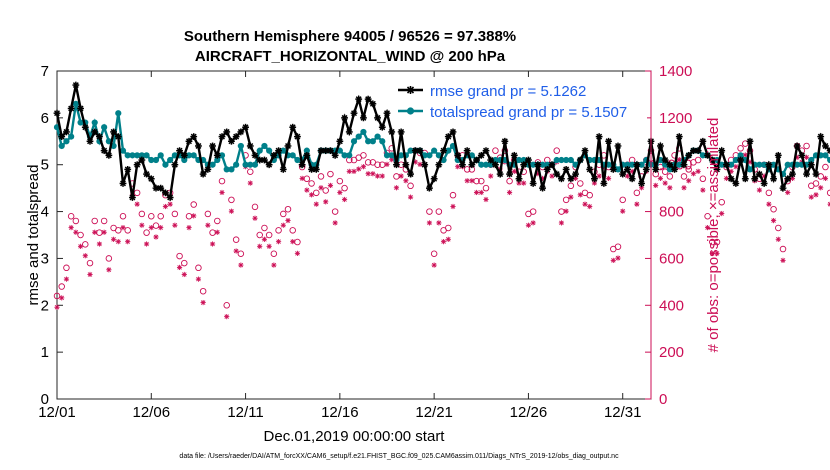  What do you see at coordinates (528, 112) in the screenshot?
I see `legend-spread-label: totalspread grand pr = 5.1507` at bounding box center [528, 112].